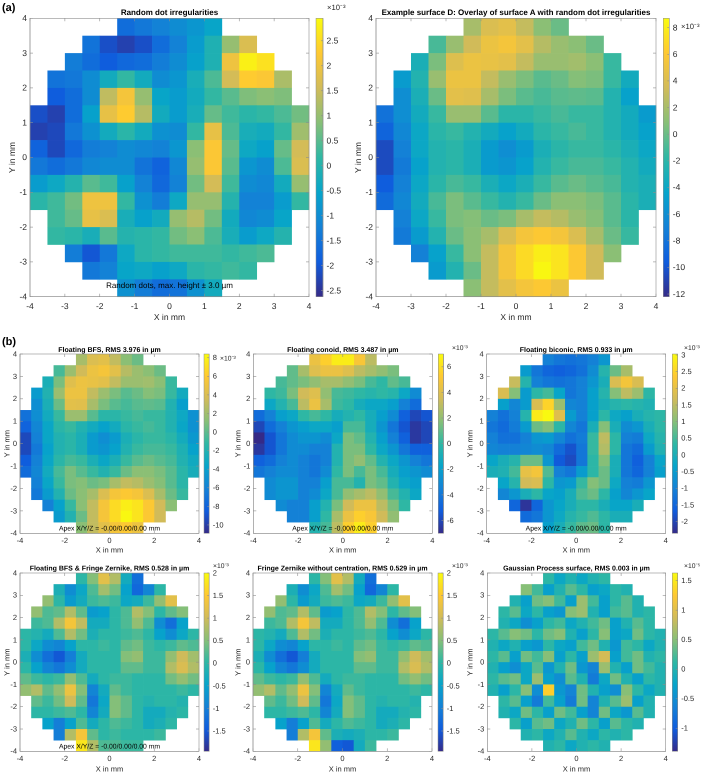 This screenshot has height=774, width=709. I want to click on color-bar-label: -2.5, so click(334, 290).